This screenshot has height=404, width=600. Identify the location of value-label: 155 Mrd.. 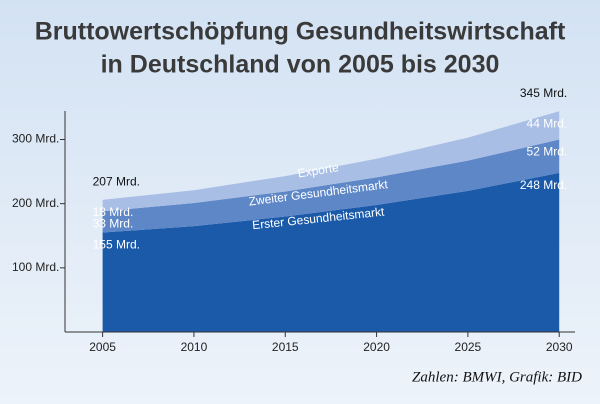
(116, 245).